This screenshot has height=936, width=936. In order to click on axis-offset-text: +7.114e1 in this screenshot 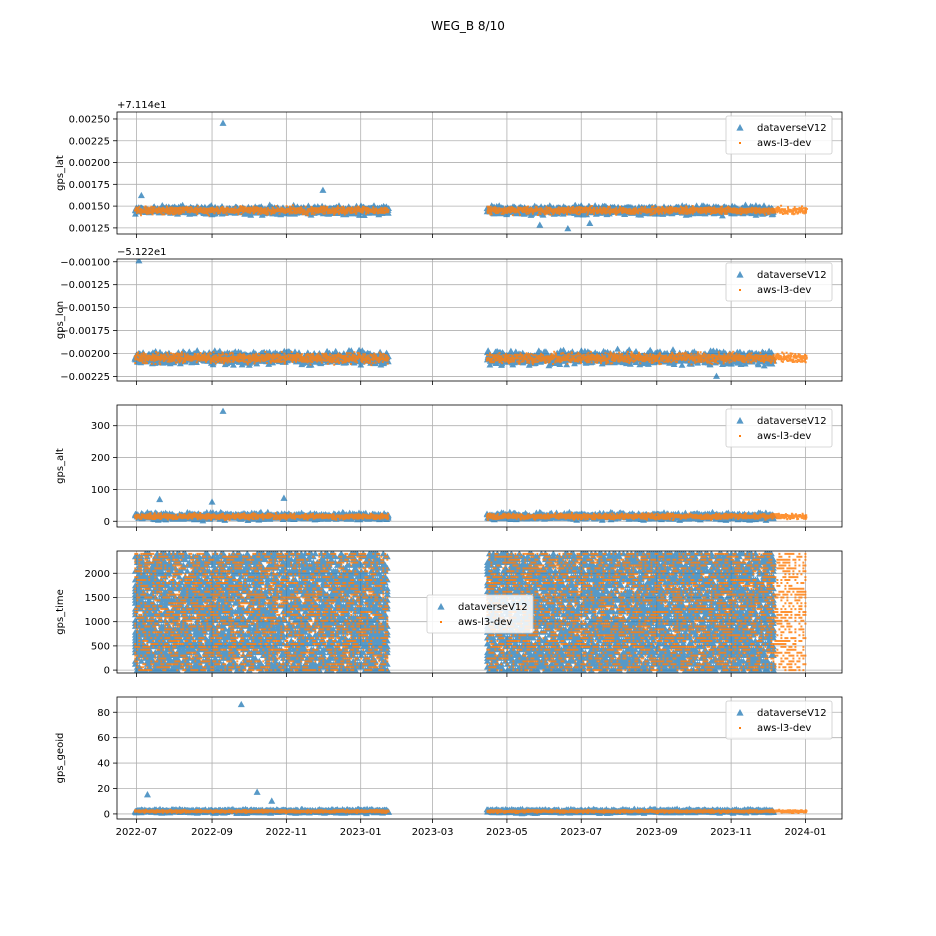, I will do `click(142, 105)`.